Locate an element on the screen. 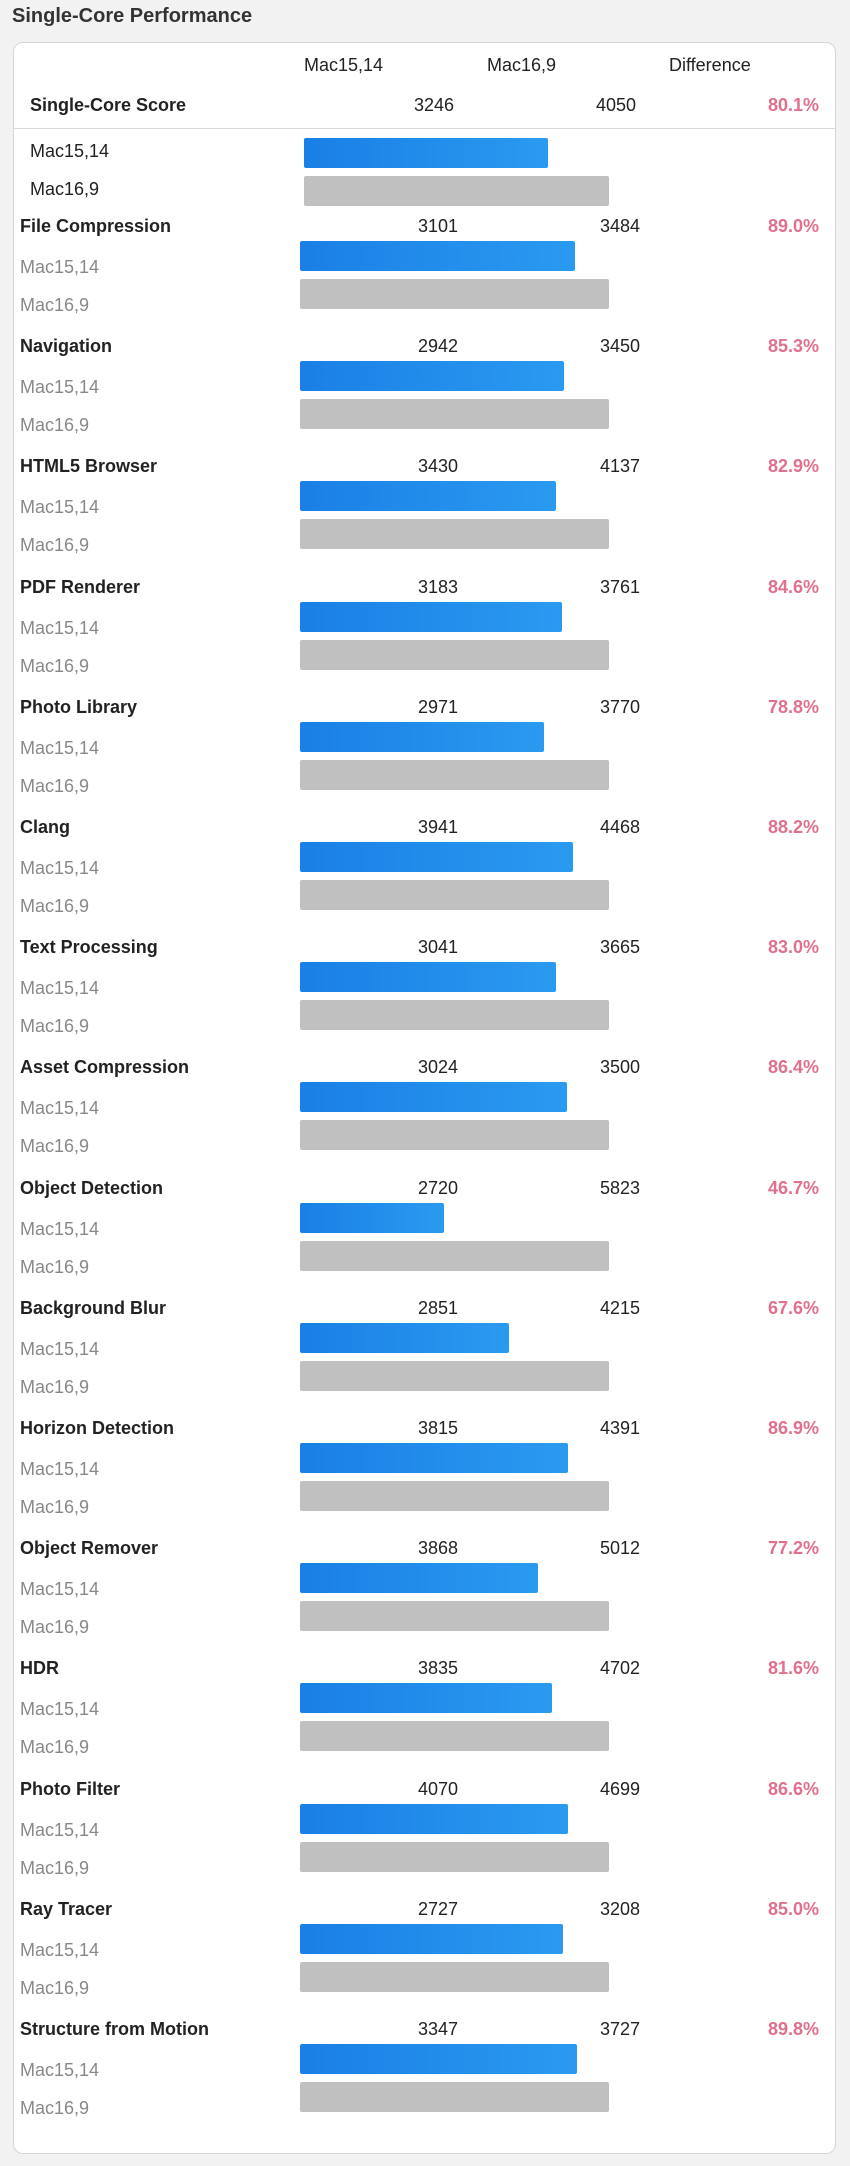 The image size is (850, 2166). page-title: Single-Core Performance is located at coordinates (132, 16).